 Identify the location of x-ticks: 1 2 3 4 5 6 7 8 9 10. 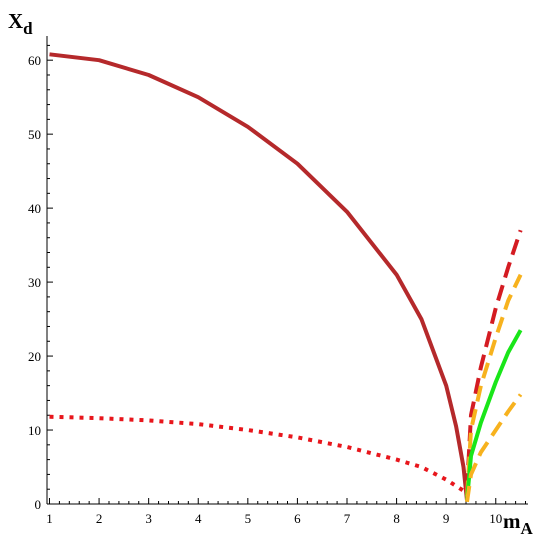
(274, 512).